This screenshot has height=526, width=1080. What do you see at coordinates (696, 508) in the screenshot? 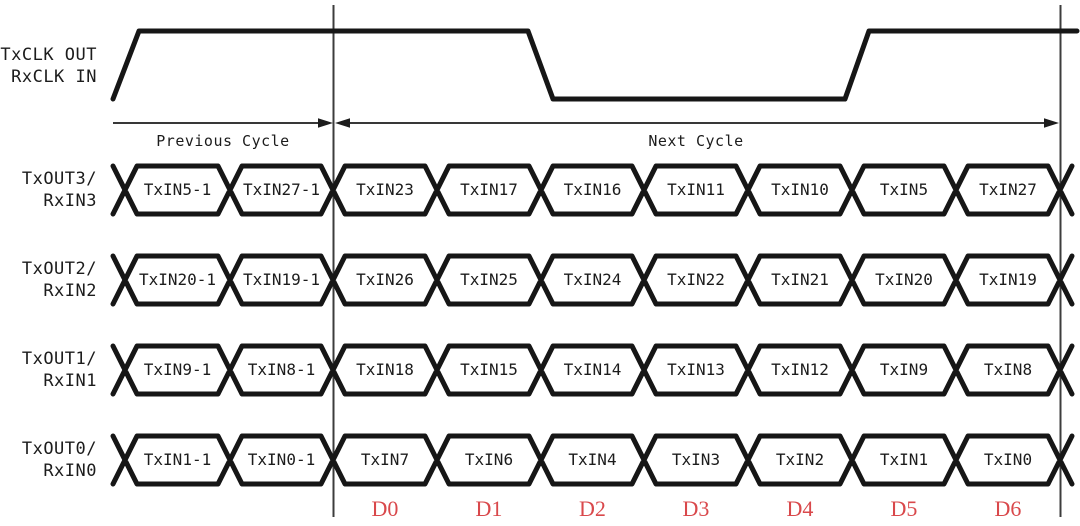
I see `data-slot-label: D3` at bounding box center [696, 508].